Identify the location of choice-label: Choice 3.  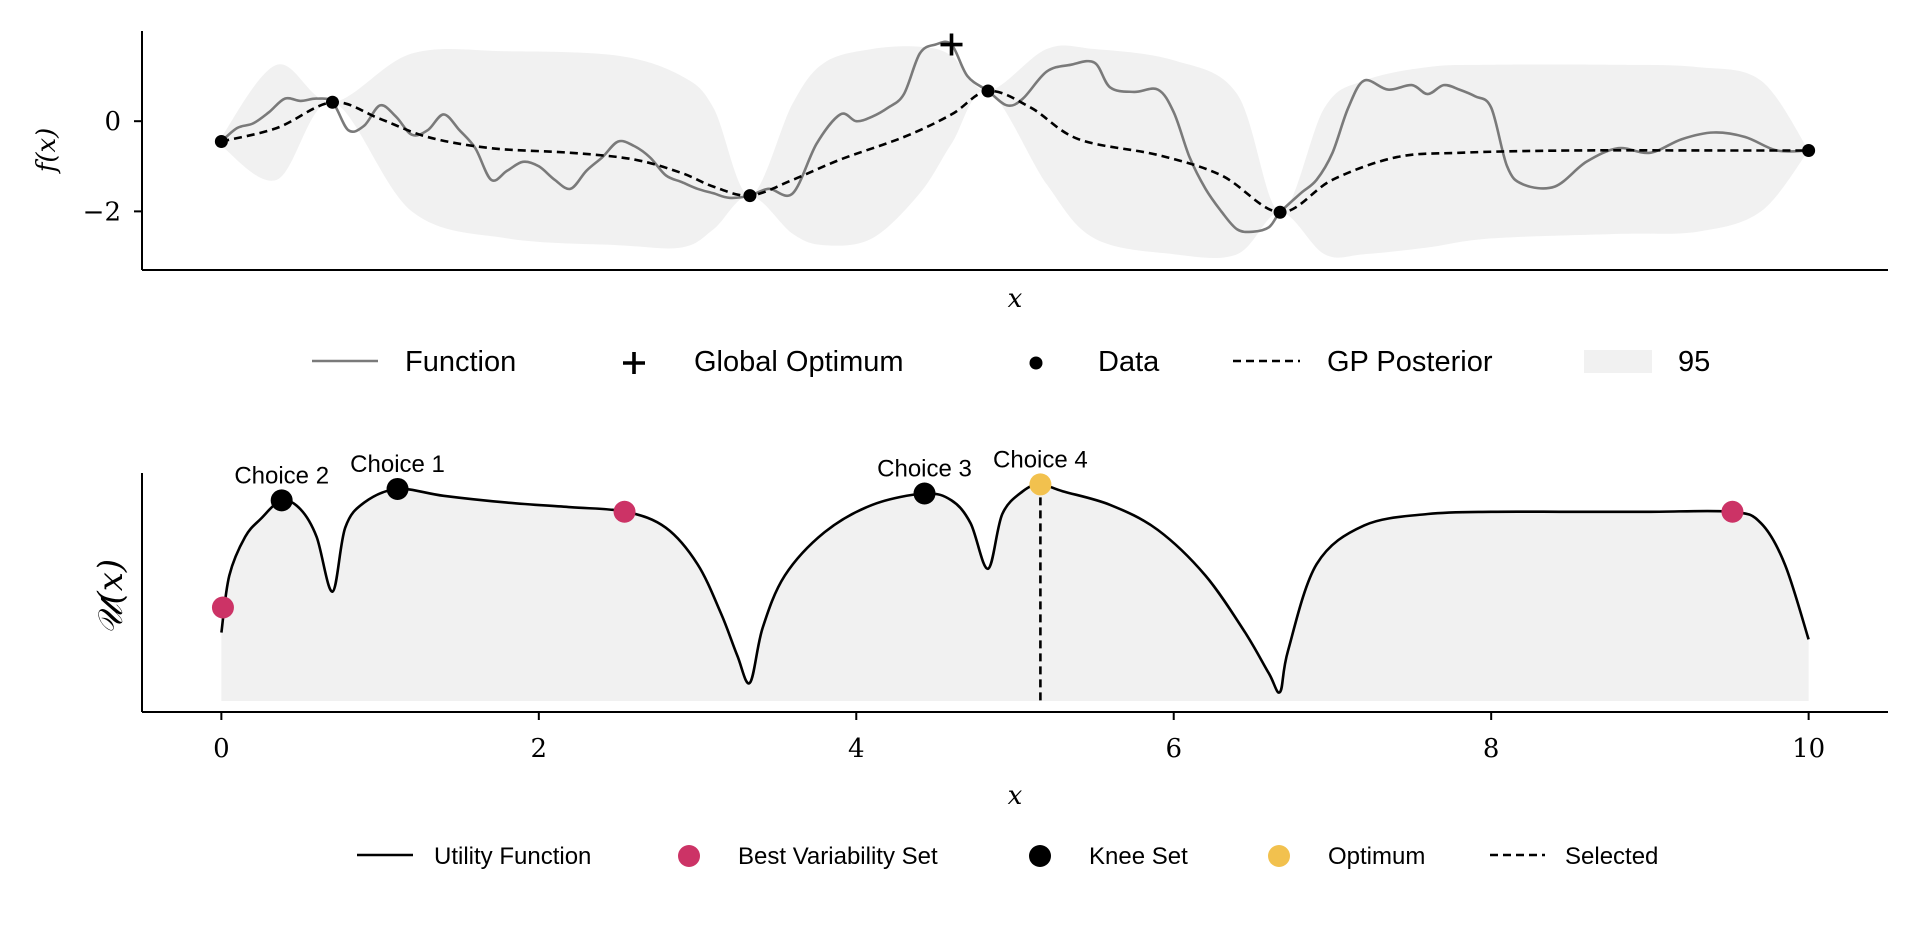
(924, 469).